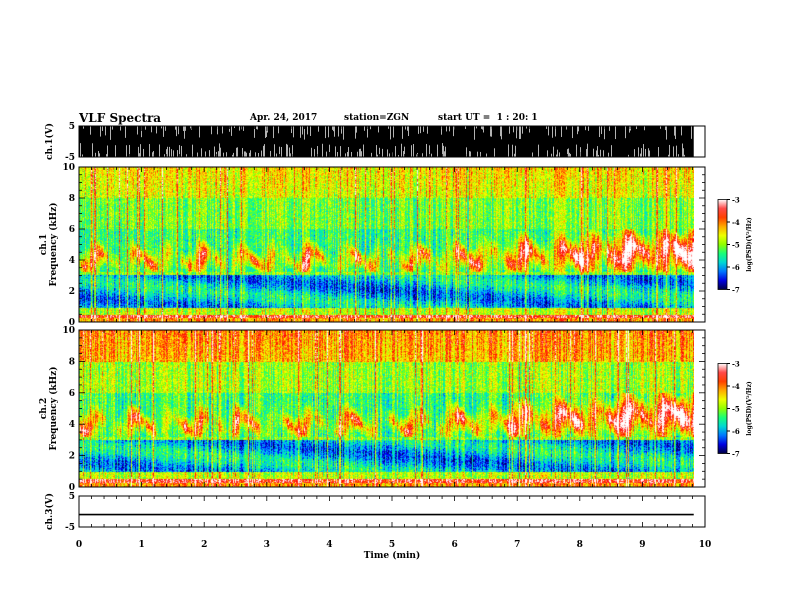 Image resolution: width=792 pixels, height=612 pixels. What do you see at coordinates (72, 323) in the screenshot?
I see `y-tick-label: 0` at bounding box center [72, 323].